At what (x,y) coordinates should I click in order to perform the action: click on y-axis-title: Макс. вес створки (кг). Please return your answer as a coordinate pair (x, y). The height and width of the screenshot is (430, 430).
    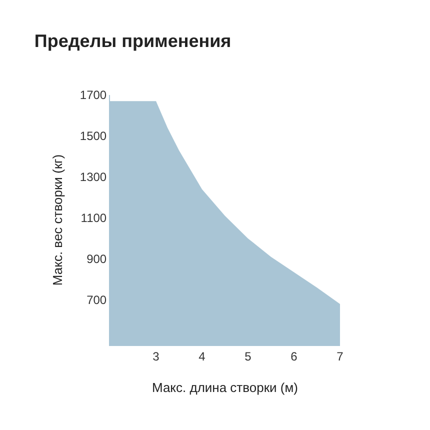
    Looking at the image, I should click on (57, 220).